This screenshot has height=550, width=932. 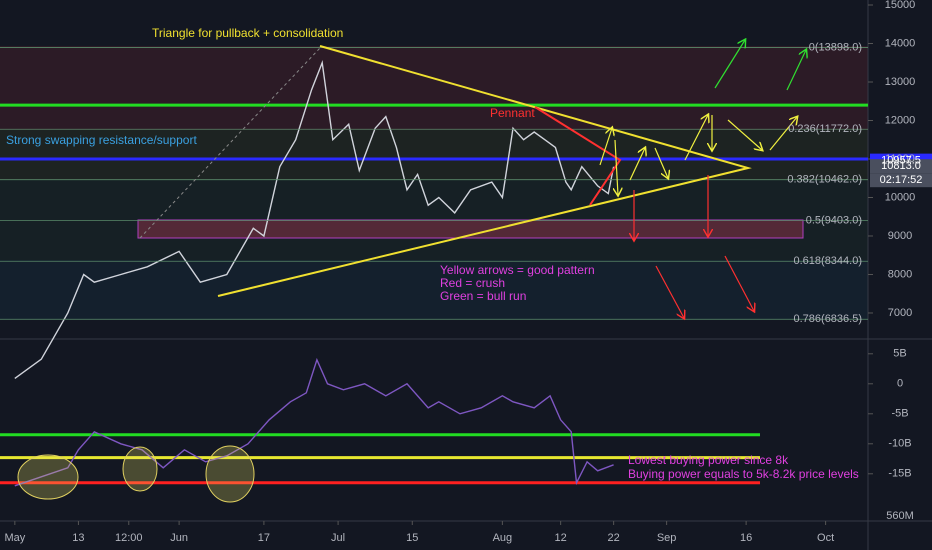 I want to click on y-tick-label: -5B, so click(x=899, y=414).